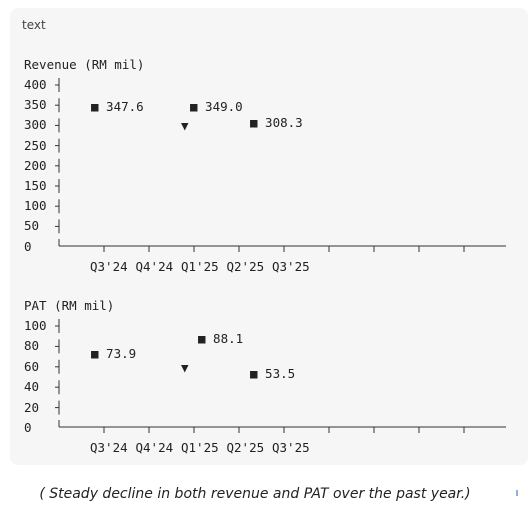 This screenshot has height=520, width=528. I want to click on data-point: ■ 73.9, so click(114, 353).